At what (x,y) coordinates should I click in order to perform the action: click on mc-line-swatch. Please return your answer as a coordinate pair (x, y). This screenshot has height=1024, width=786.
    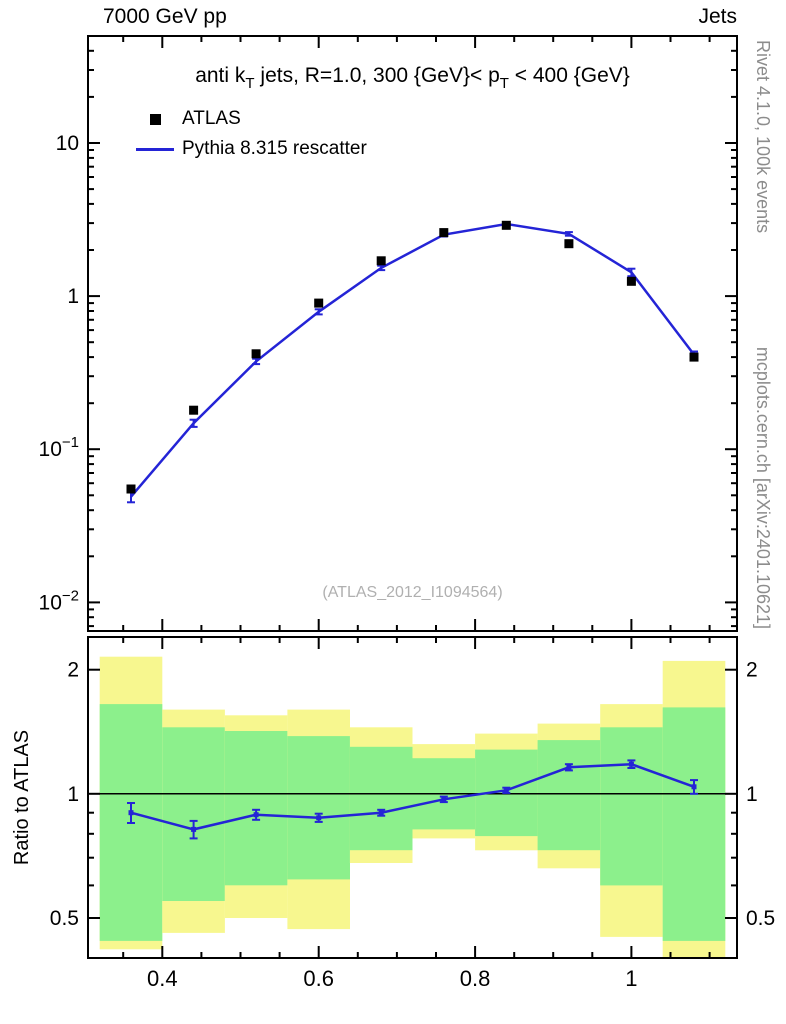
    Looking at the image, I should click on (155, 149).